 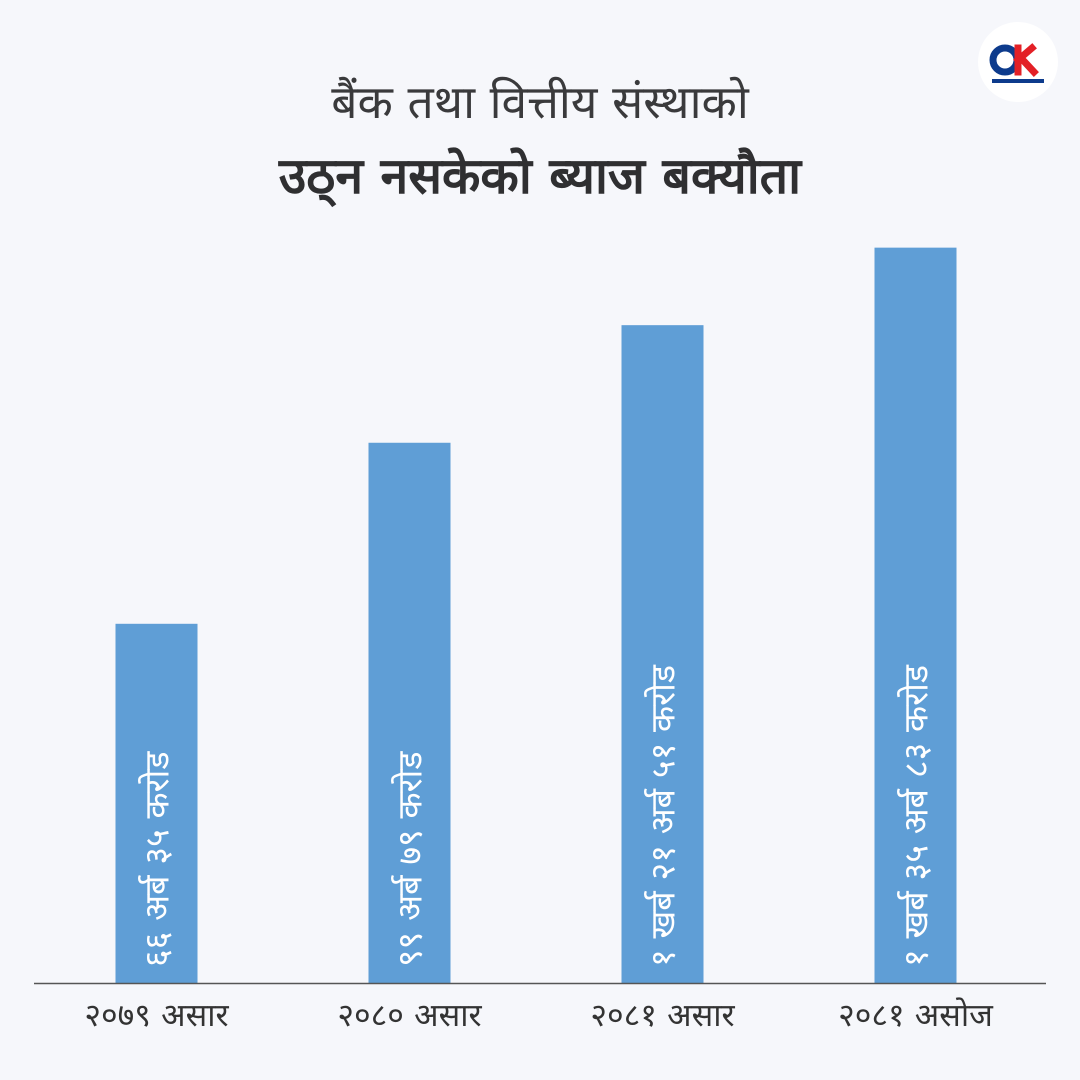 What do you see at coordinates (540, 102) in the screenshot?
I see `chart-title-line1: बैंक तथा वित्तीय संस्थाको` at bounding box center [540, 102].